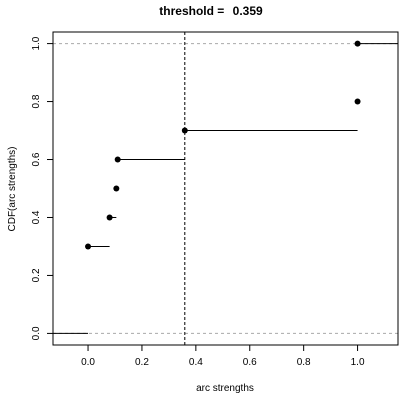  What do you see at coordinates (223, 356) in the screenshot?
I see `x-axis: 0.0 0.2 0.4 0.6 0.8 1.0` at bounding box center [223, 356].